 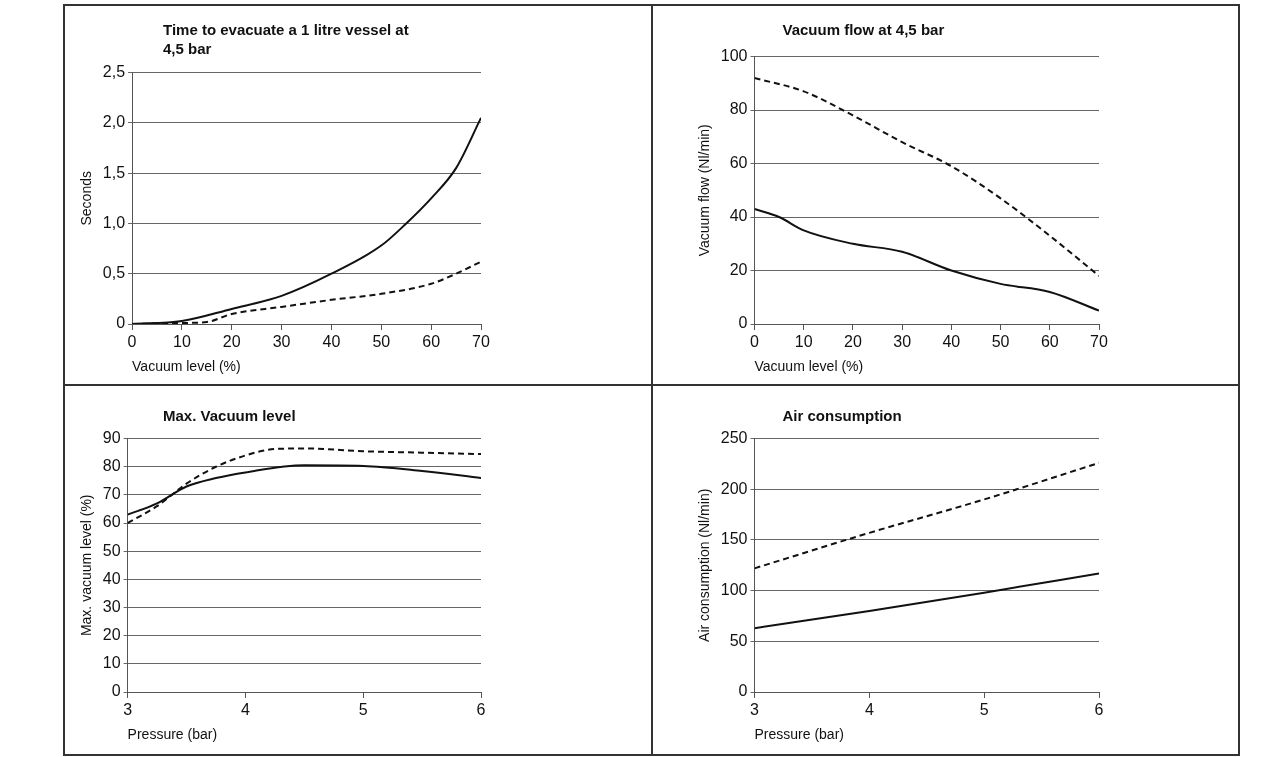 What do you see at coordinates (114, 122) in the screenshot?
I see `y-tick-label: 2,0` at bounding box center [114, 122].